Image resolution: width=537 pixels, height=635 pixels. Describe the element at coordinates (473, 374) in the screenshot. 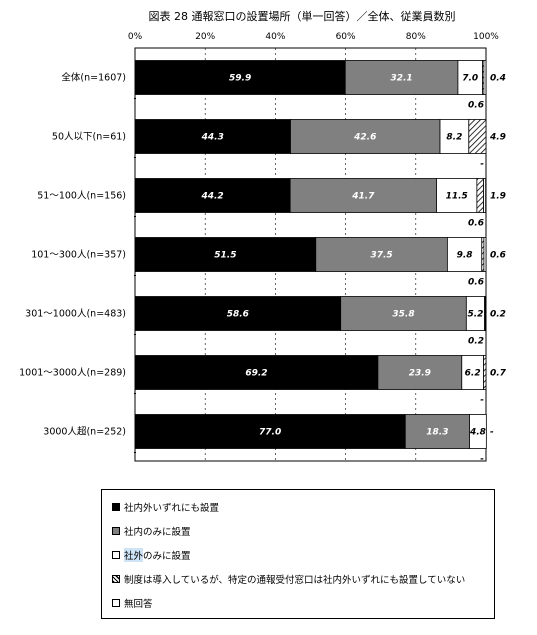

I see `data-label: 6.2` at that location.